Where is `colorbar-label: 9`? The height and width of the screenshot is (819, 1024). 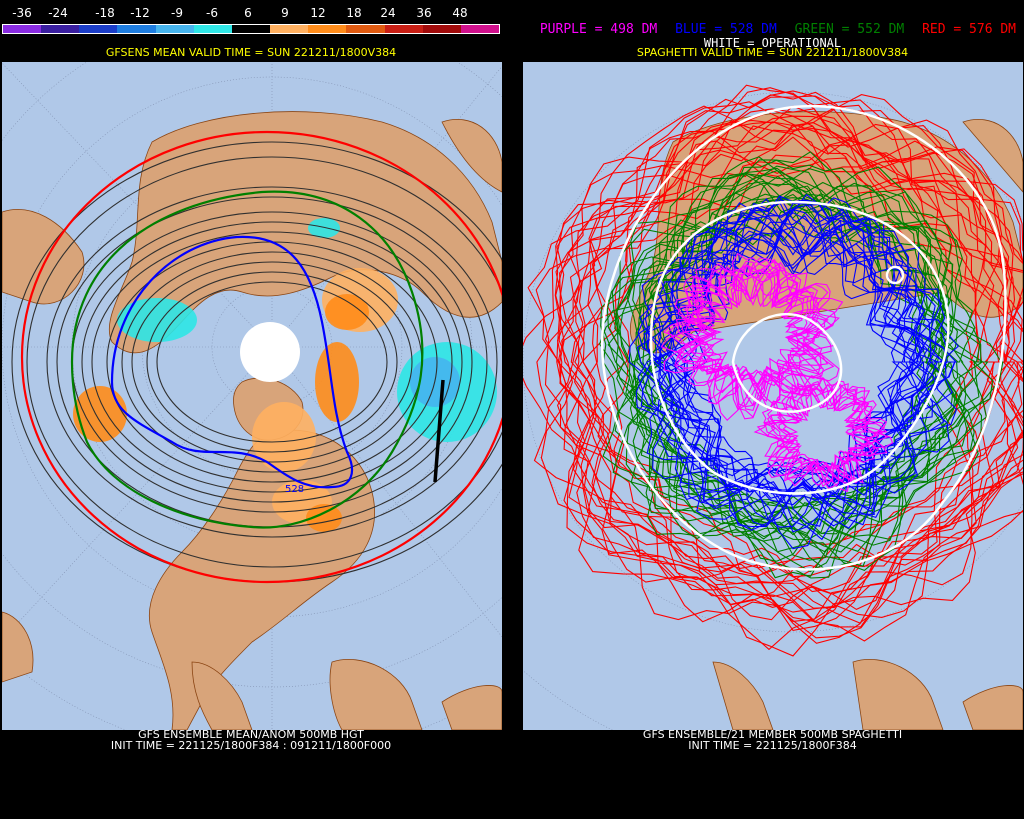 colorbar-label: 9 is located at coordinates (285, 13).